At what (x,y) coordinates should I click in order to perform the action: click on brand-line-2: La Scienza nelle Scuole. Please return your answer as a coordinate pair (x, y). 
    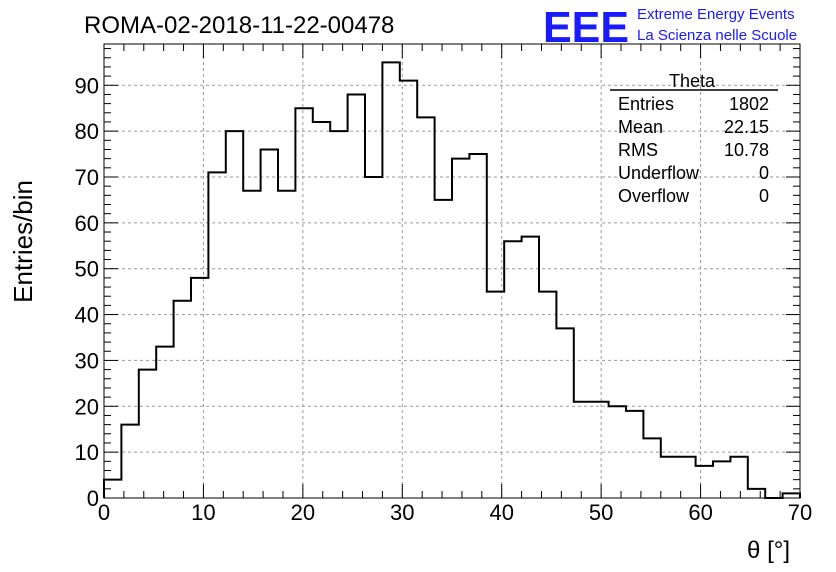
    Looking at the image, I should click on (717, 35).